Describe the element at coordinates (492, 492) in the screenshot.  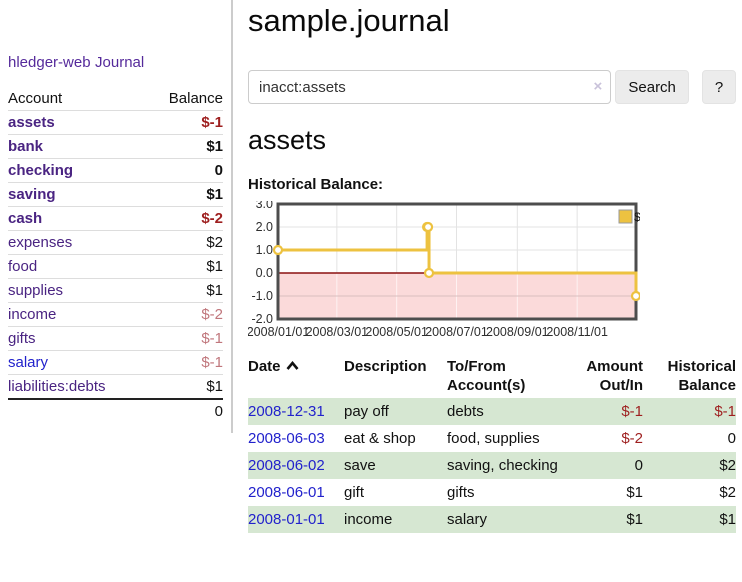
I see `transaction-row: 2008-06-01 gift gifts $1 $2` at that location.